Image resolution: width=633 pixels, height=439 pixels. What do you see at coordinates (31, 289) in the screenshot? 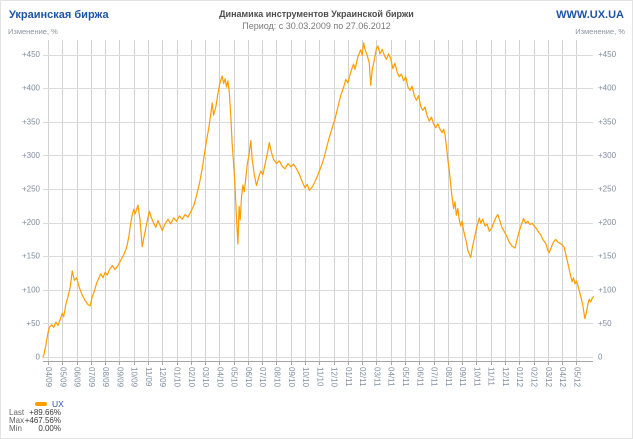
I see `y-tick-label-left: +100` at bounding box center [31, 289].